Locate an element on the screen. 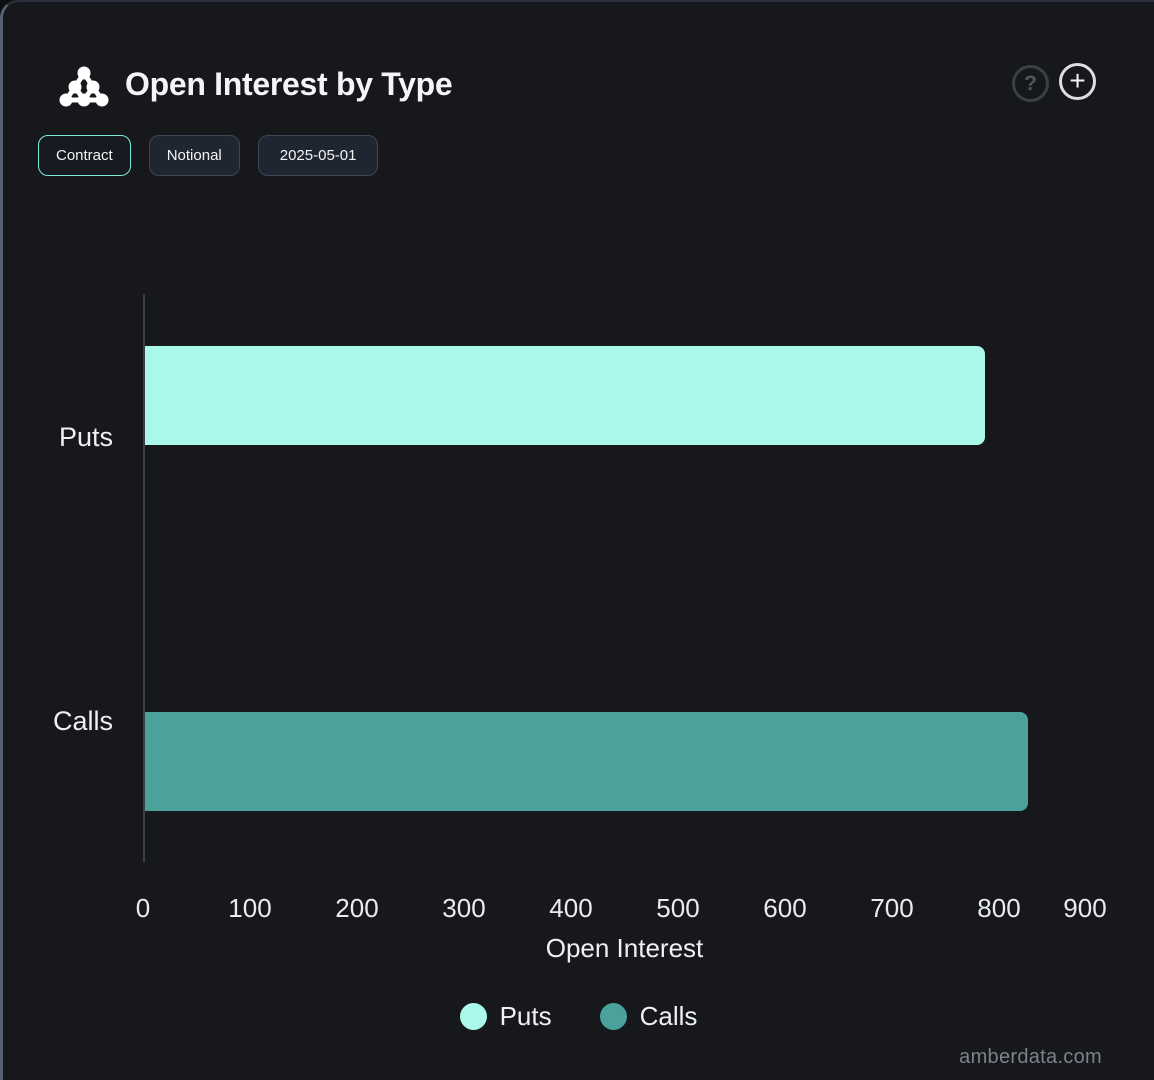  add-button: + is located at coordinates (1077, 81).